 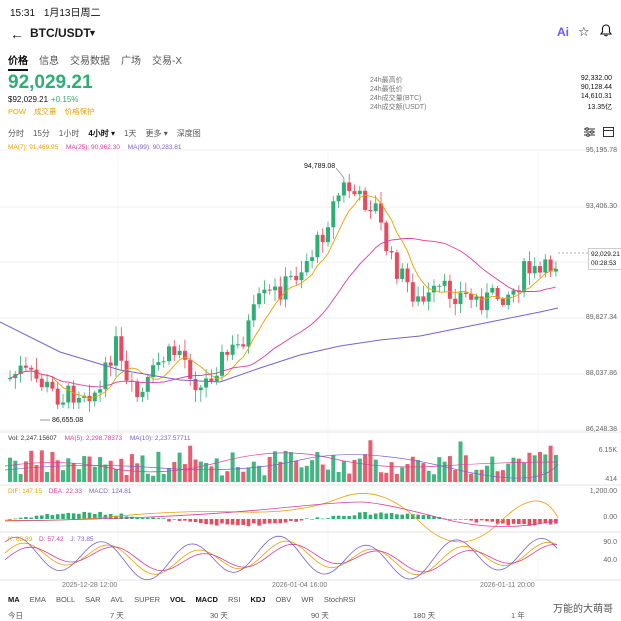 What do you see at coordinates (307, 599) in the screenshot?
I see `indicator-wr: WR` at bounding box center [307, 599].